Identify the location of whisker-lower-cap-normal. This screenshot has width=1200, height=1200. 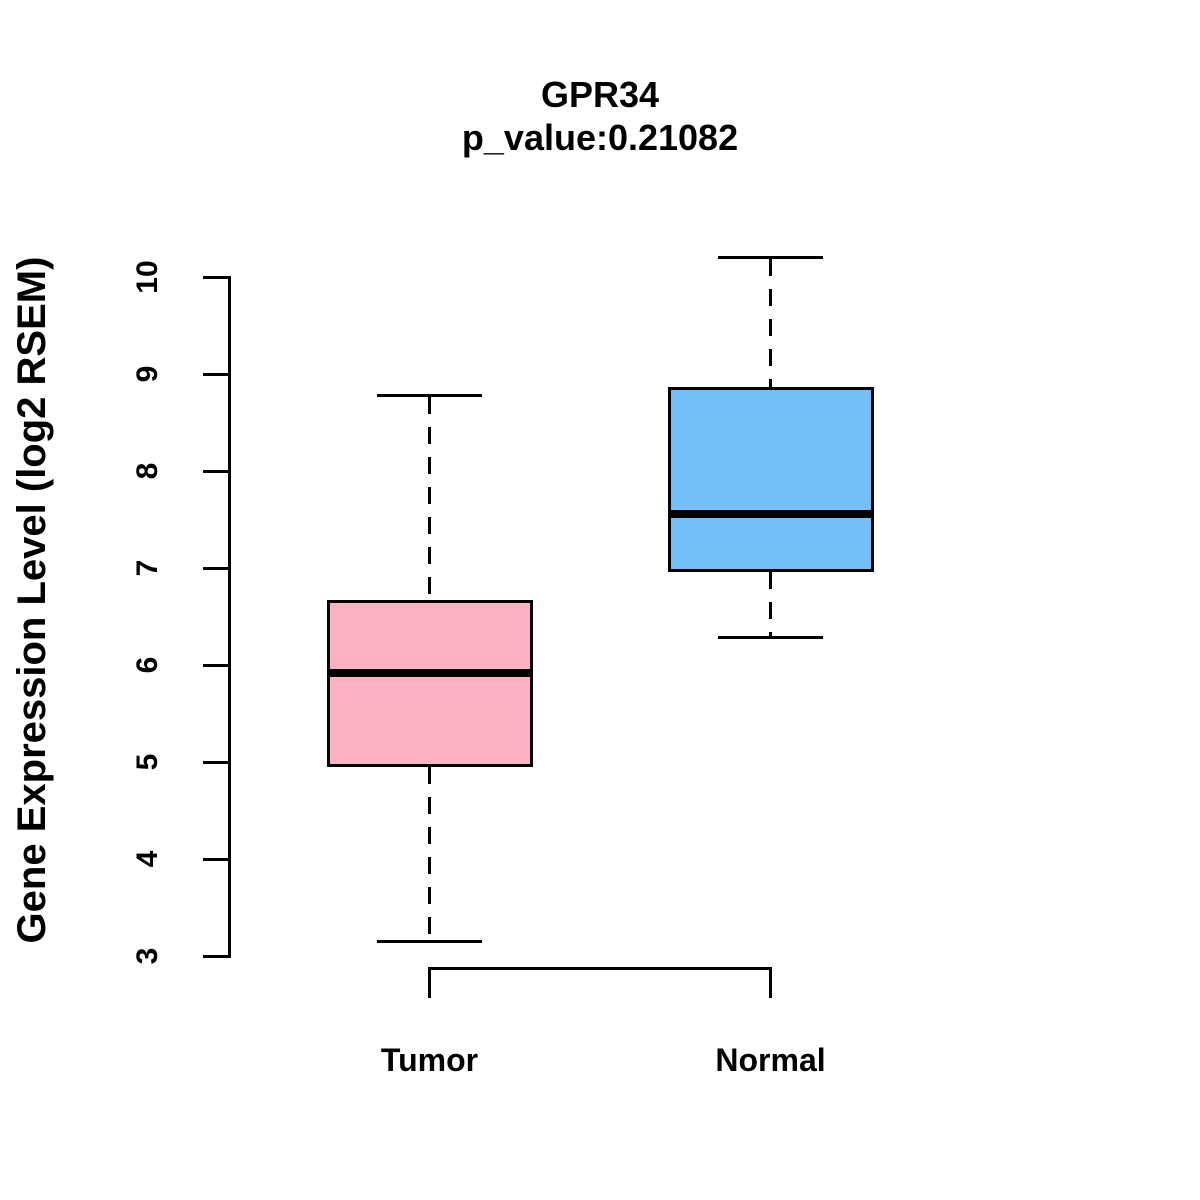
(770, 638).